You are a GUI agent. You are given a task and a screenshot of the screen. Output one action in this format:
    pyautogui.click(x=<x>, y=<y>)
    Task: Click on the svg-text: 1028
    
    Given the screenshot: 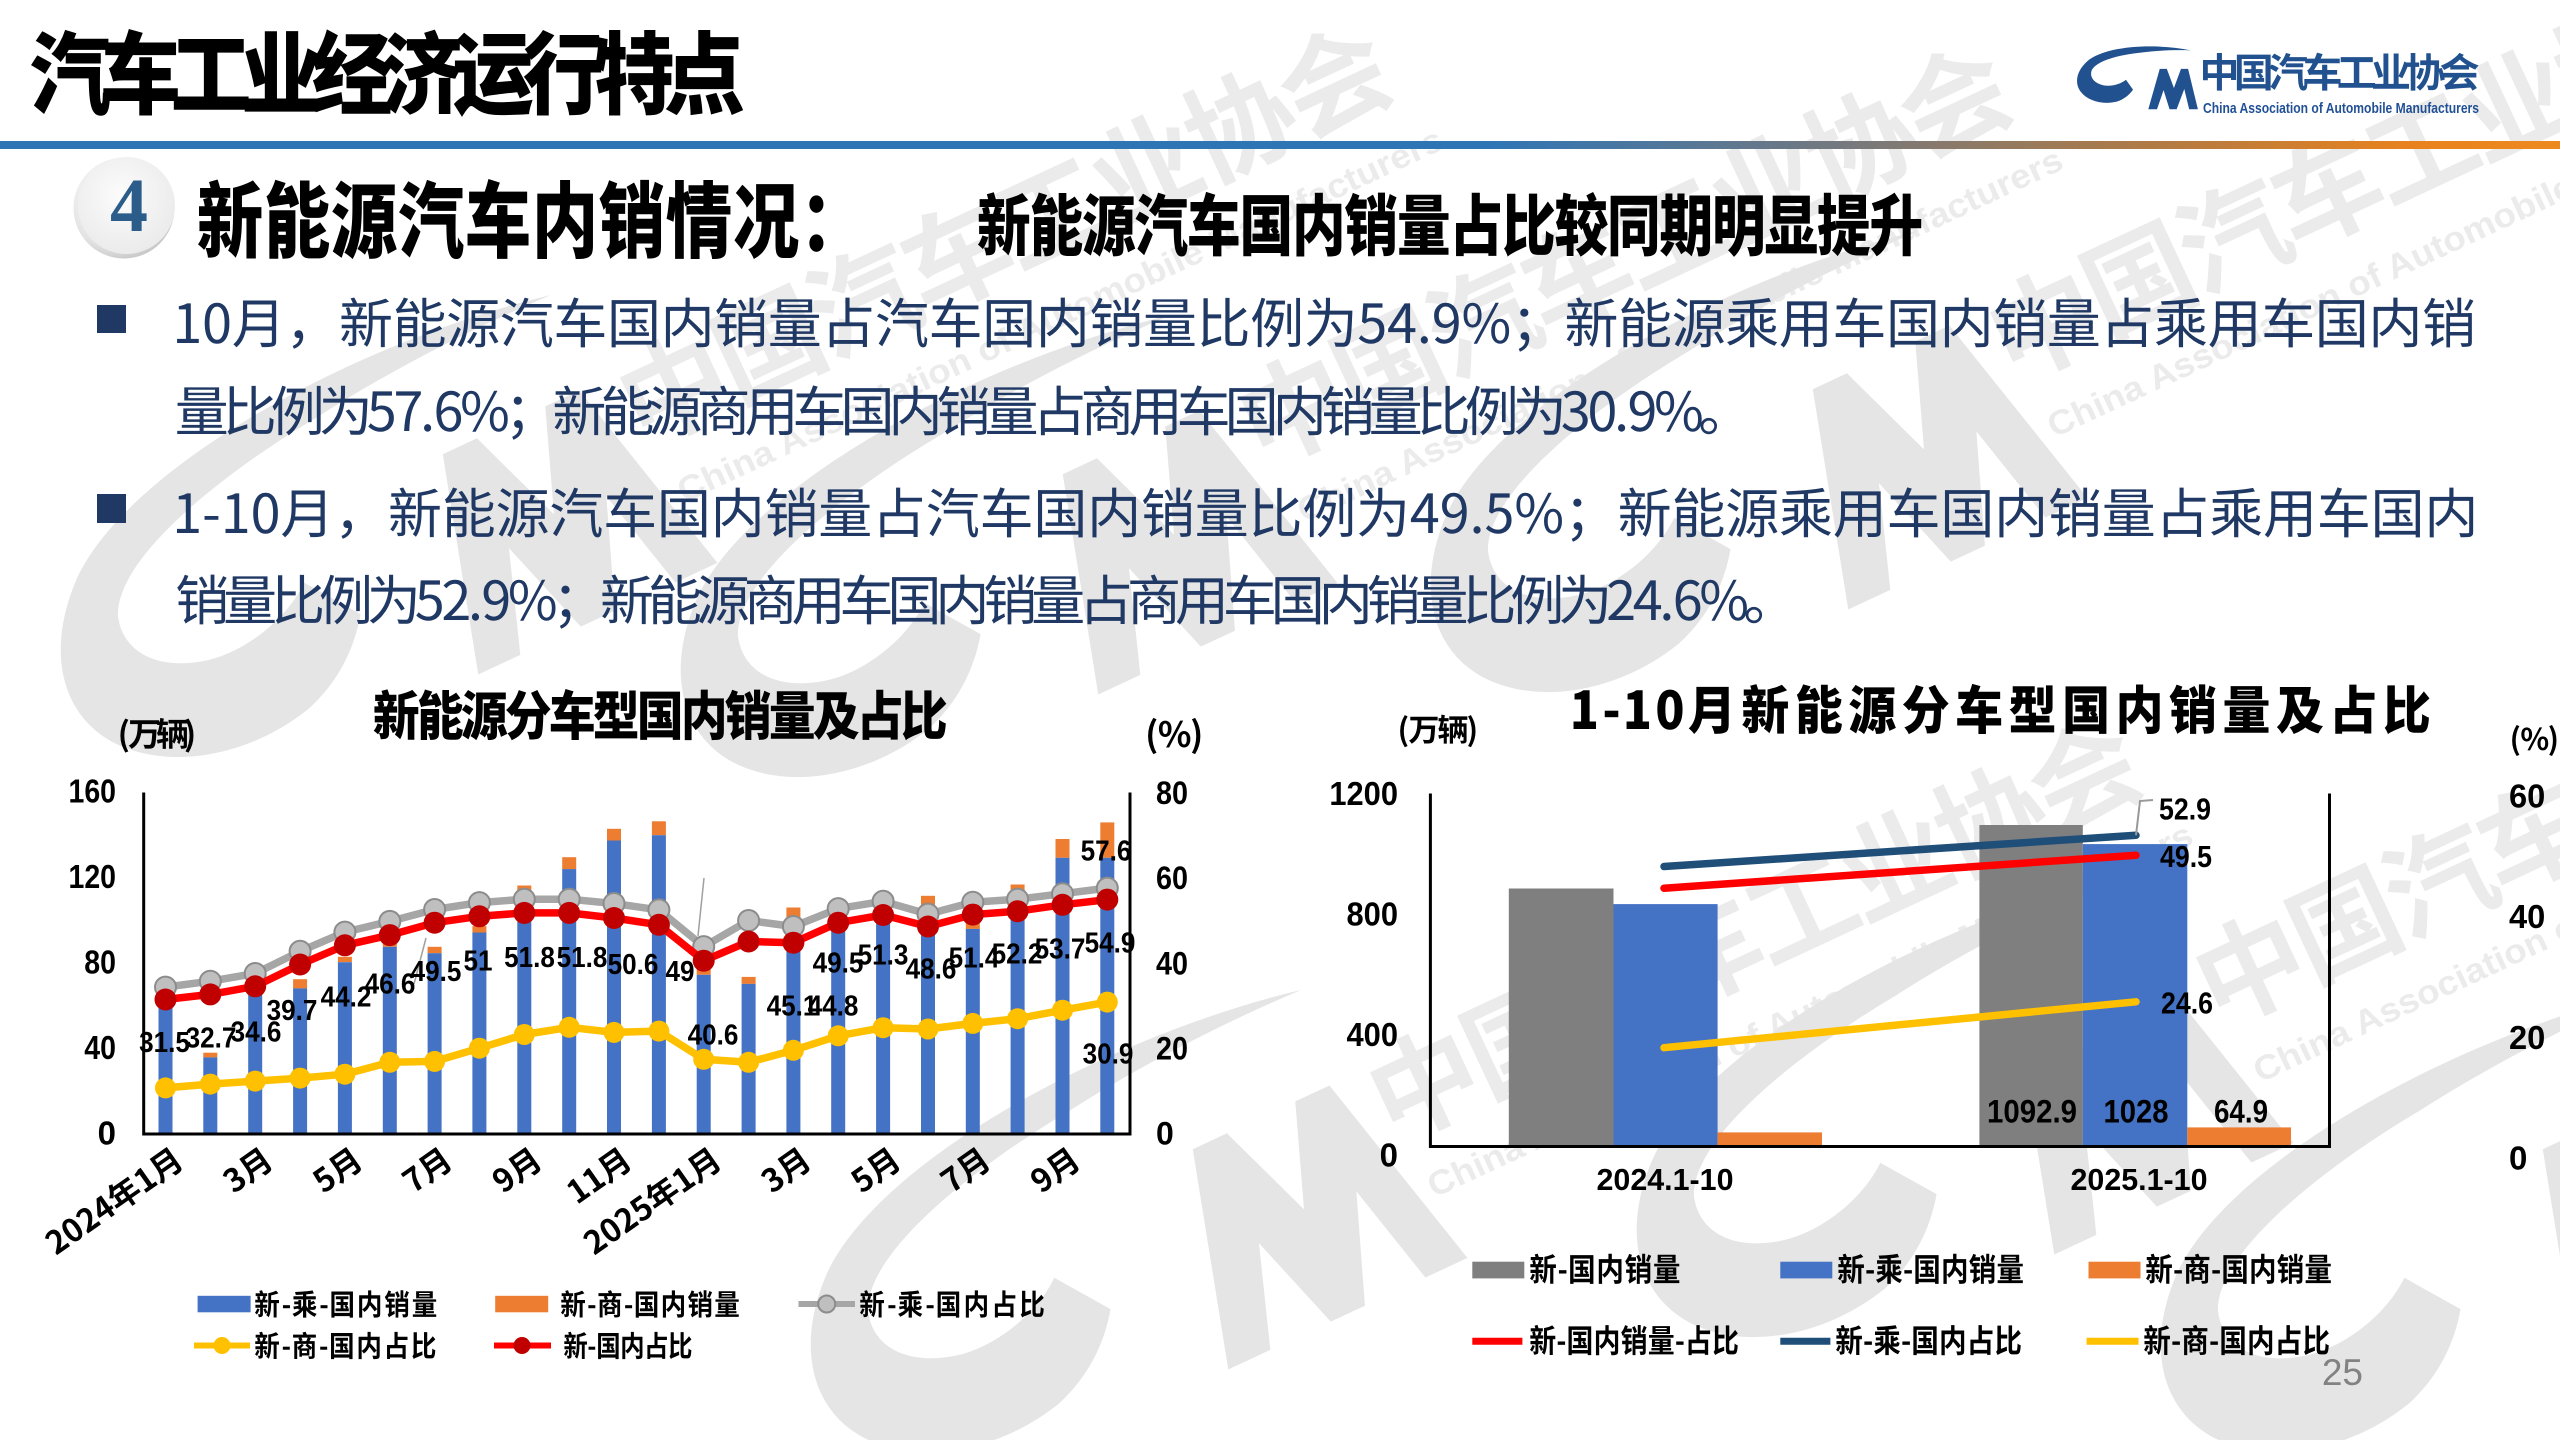 What is the action you would take?
    pyautogui.click(x=2136, y=1112)
    